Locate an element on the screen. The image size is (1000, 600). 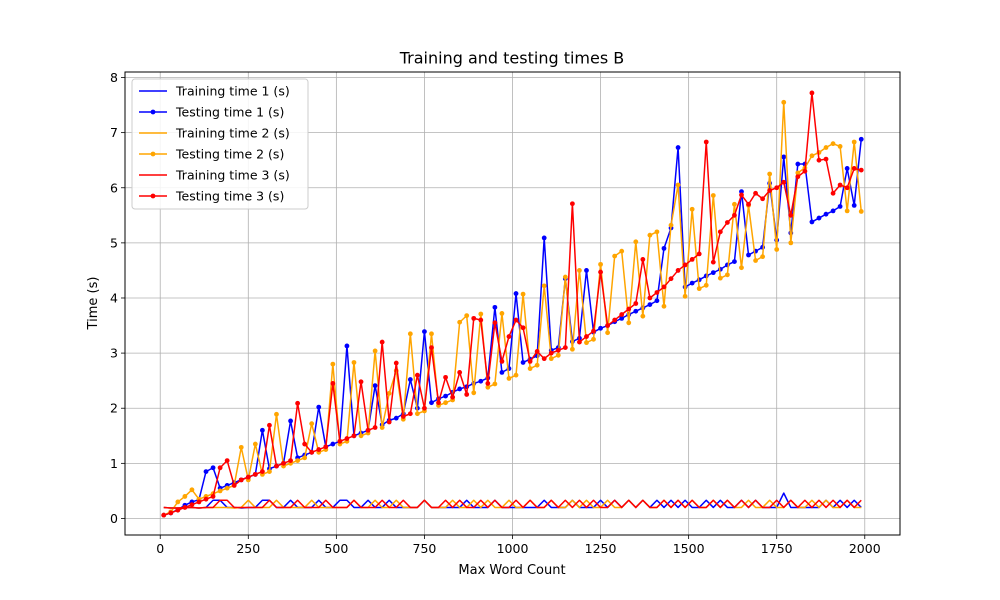
x-tick-label: 2000 is located at coordinates (865, 548).